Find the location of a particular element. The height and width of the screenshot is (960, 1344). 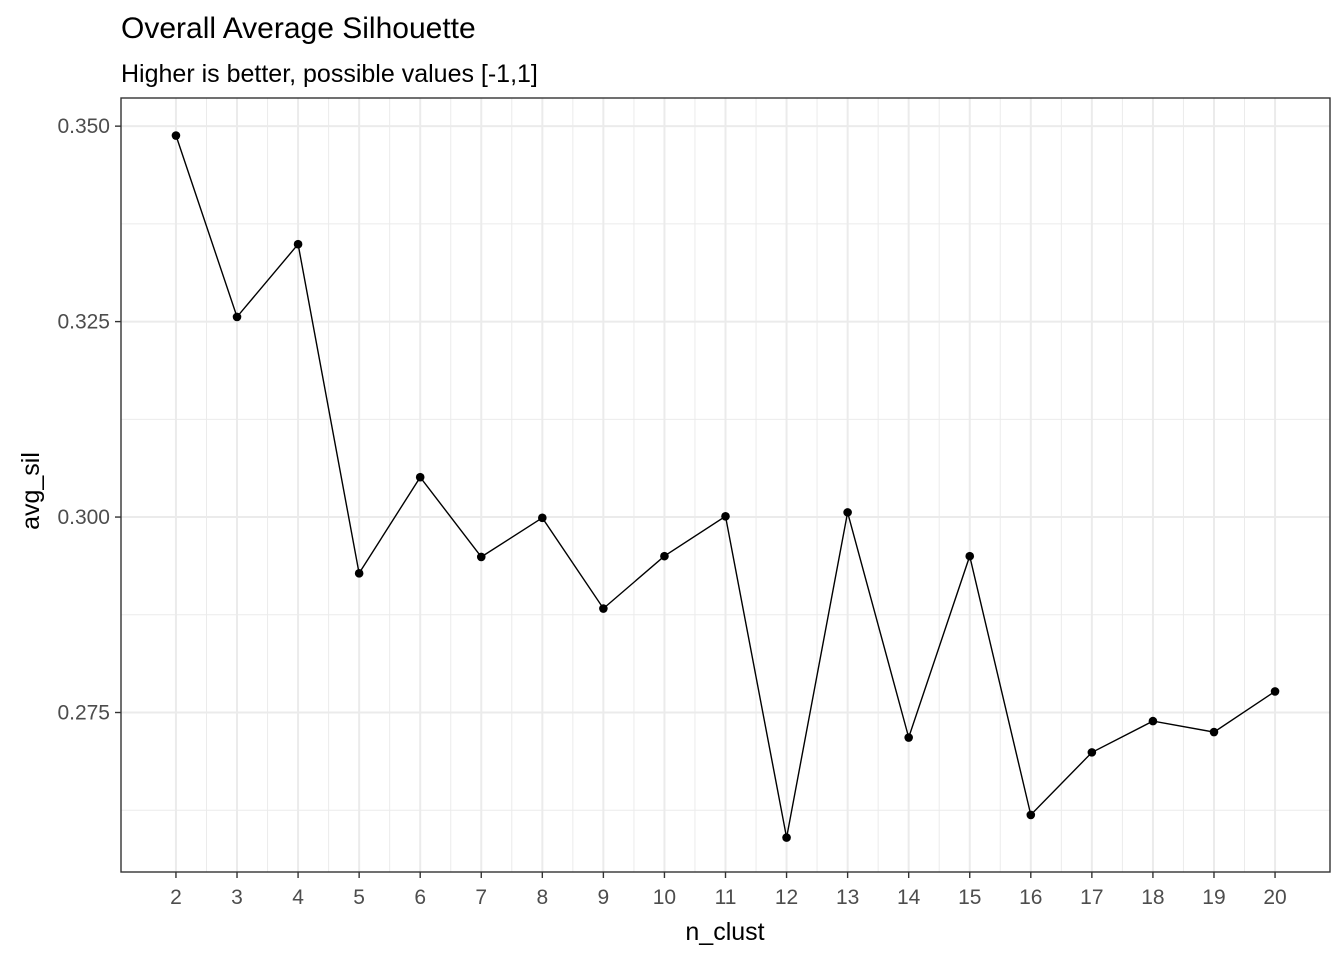

x-tick-label: 8 is located at coordinates (542, 897).